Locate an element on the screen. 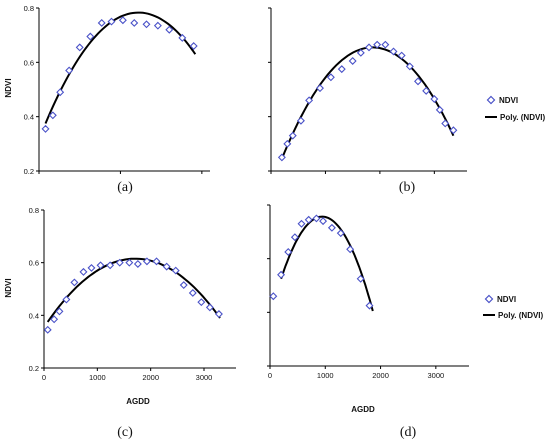  plot-area-b is located at coordinates (367, 90).